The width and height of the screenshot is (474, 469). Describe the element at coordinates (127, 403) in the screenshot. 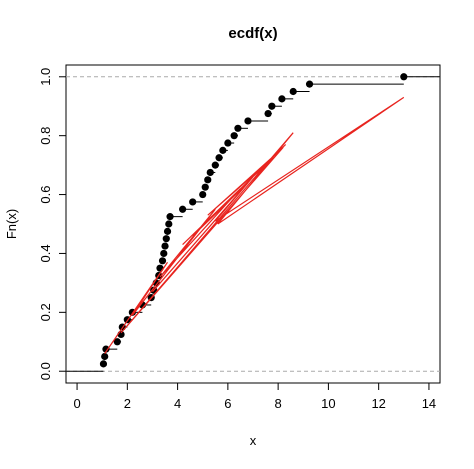

I see `x-tick-label: 2` at that location.